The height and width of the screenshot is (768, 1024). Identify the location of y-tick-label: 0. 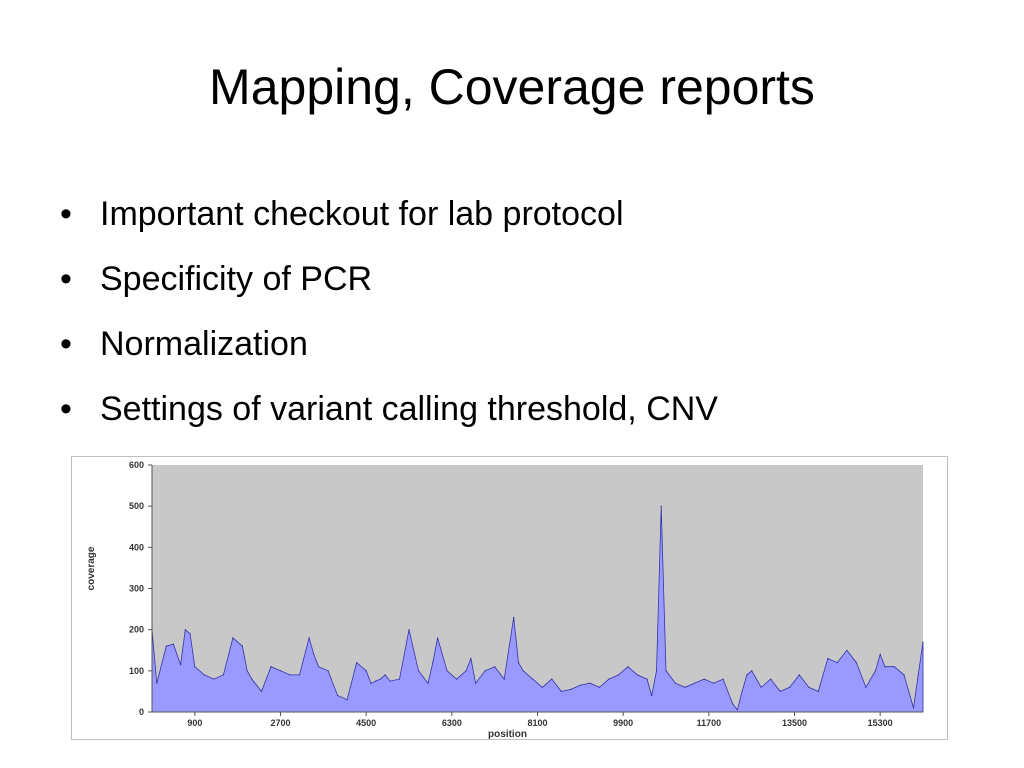
(141, 712).